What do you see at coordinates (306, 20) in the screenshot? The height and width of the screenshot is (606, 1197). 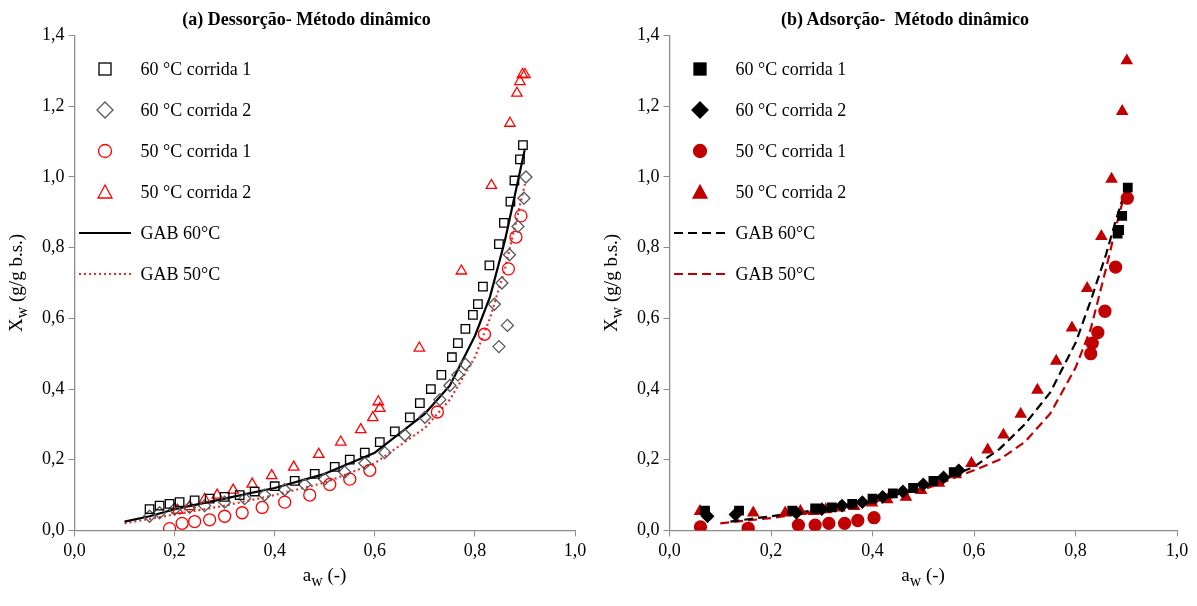 I see `chart-title: (a) Dessorção- Método dinâmico` at bounding box center [306, 20].